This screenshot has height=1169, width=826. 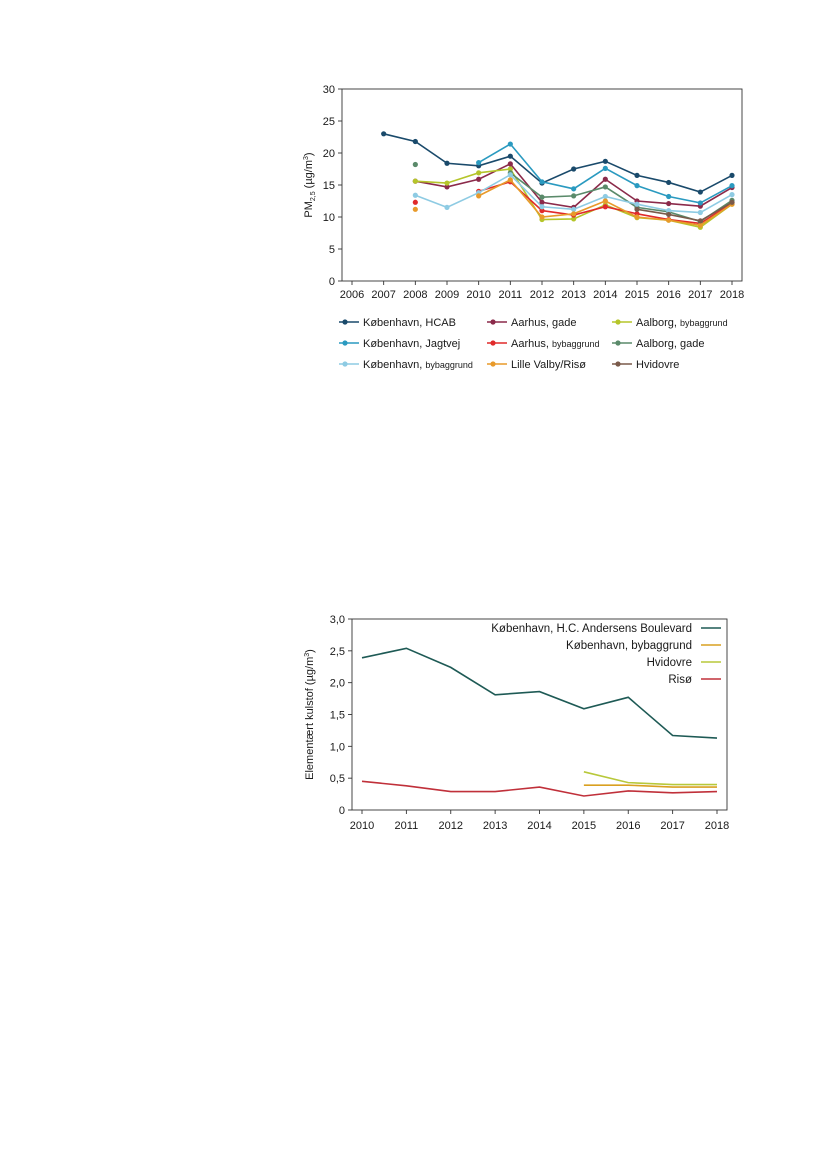 What do you see at coordinates (362, 826) in the screenshot?
I see `x-tick-label: 2010` at bounding box center [362, 826].